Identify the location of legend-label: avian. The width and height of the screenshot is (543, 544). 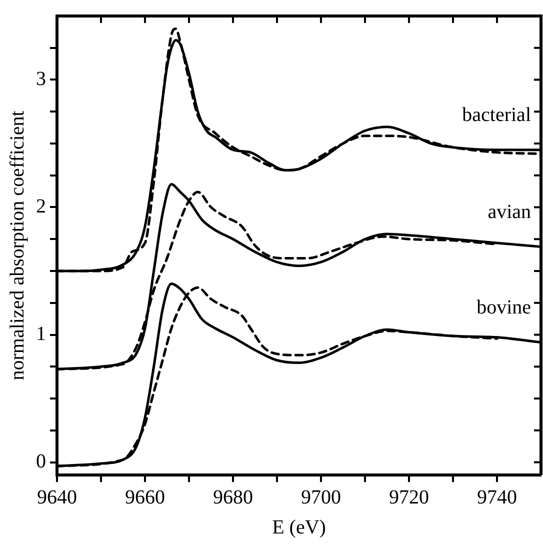
(509, 212).